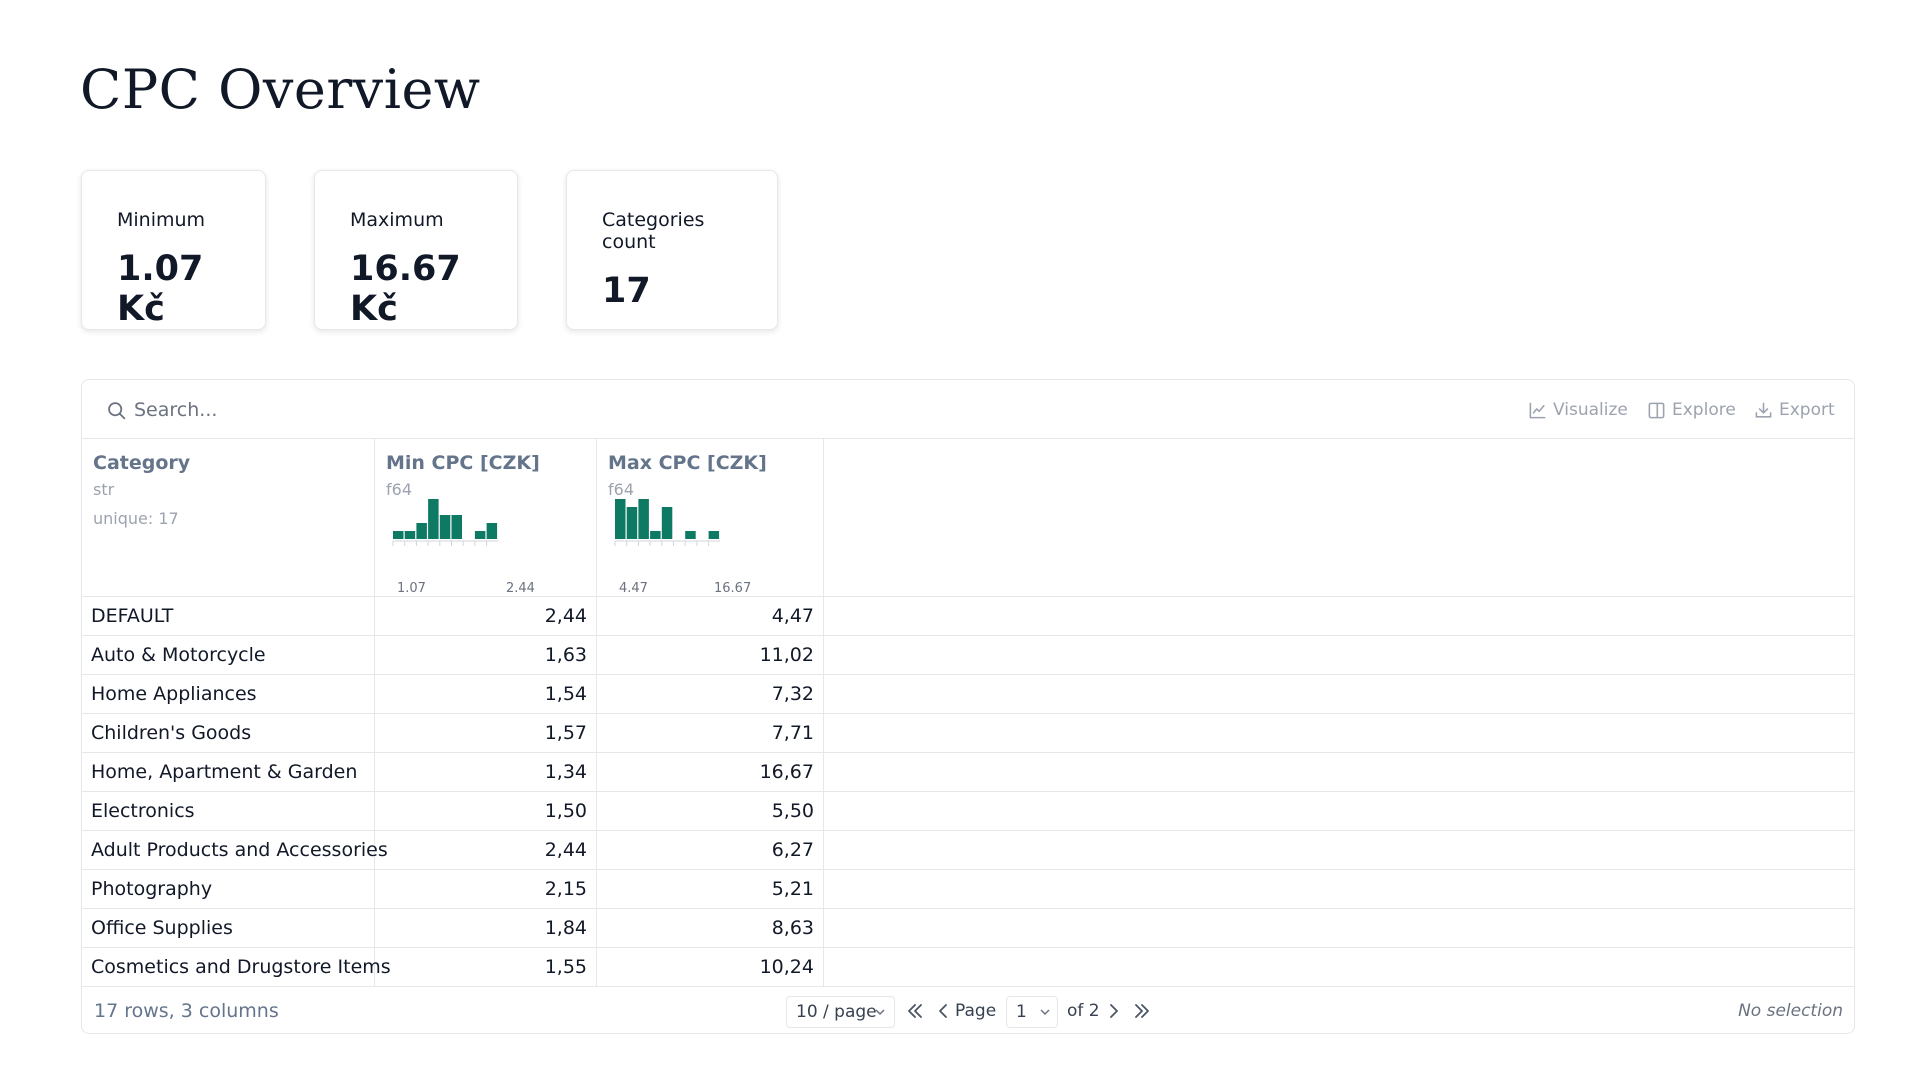  What do you see at coordinates (968, 733) in the screenshot?
I see `table-row: Children's Goods 1,57 7,71` at bounding box center [968, 733].